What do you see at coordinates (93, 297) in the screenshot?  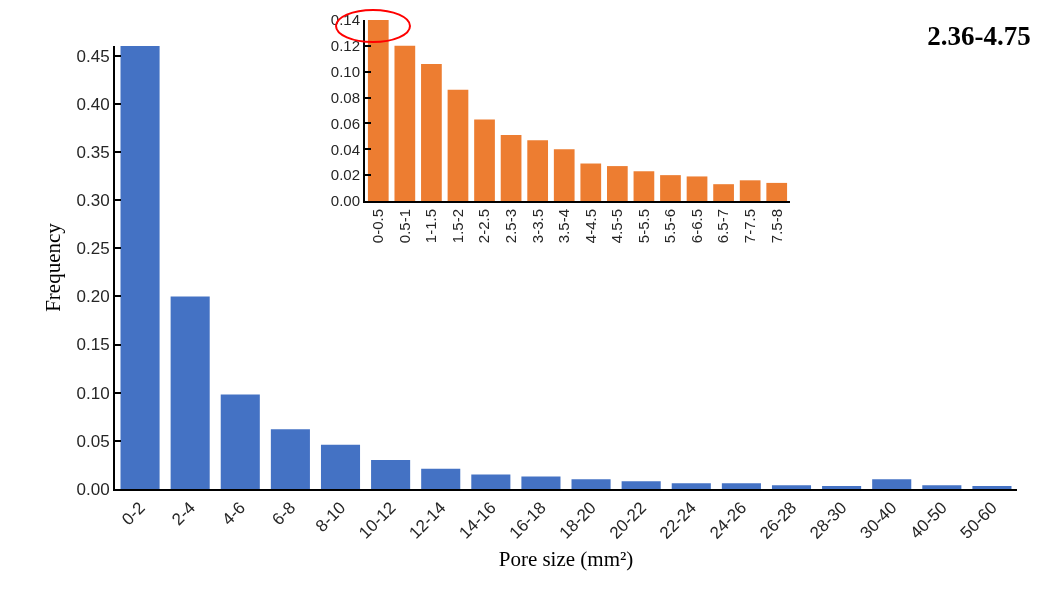 I see `y-tick-label: 0.20` at bounding box center [93, 297].